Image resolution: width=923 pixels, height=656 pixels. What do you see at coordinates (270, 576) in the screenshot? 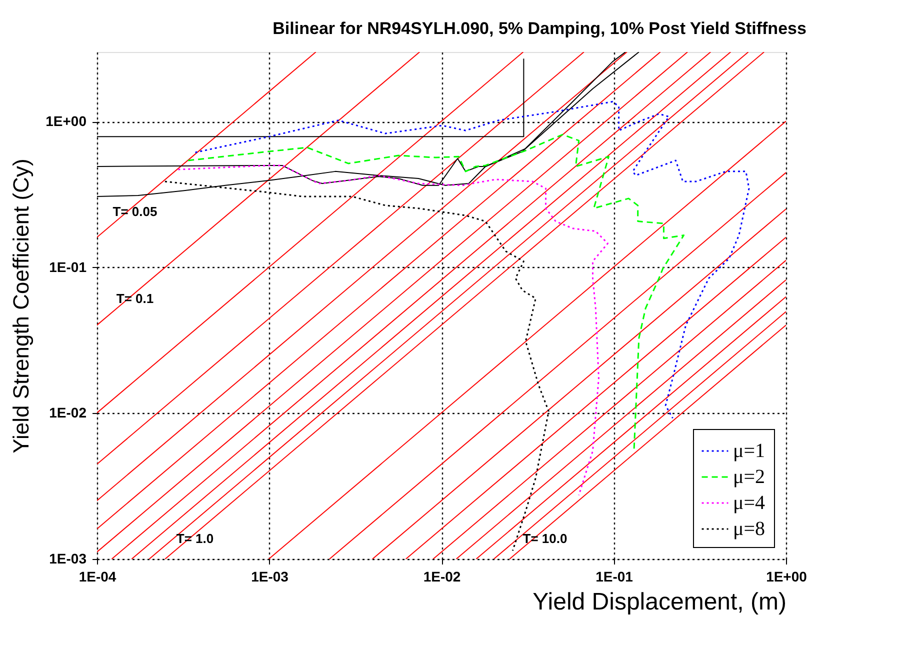
I see `x-tick-label: 1E-03` at bounding box center [270, 576].